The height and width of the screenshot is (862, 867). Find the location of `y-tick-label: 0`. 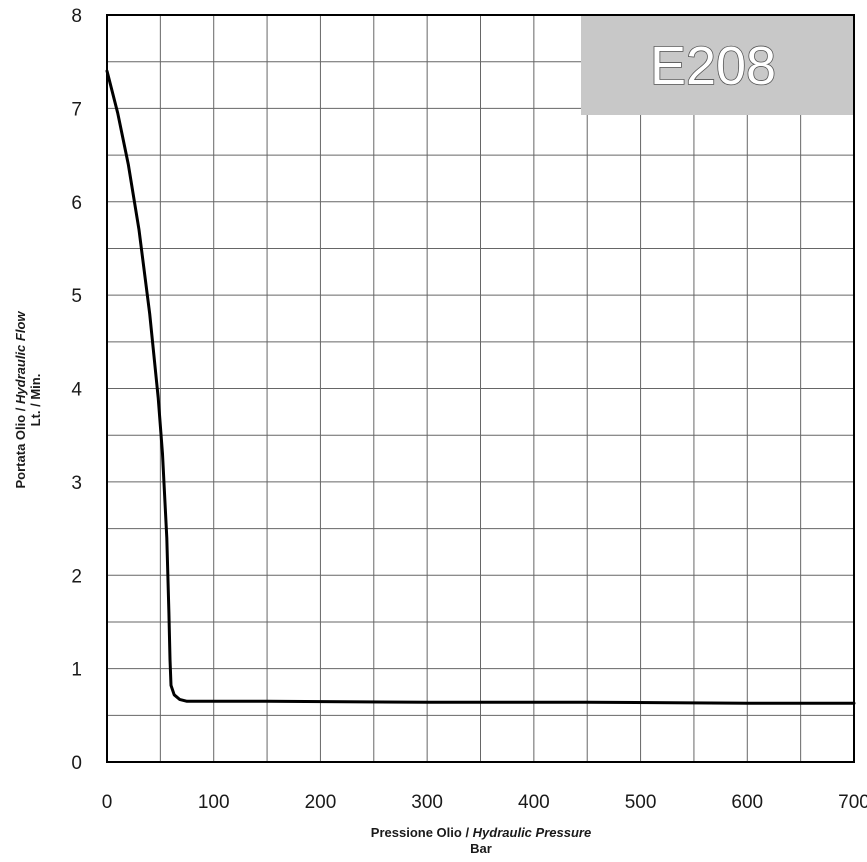

y-tick-label: 0 is located at coordinates (76, 763).